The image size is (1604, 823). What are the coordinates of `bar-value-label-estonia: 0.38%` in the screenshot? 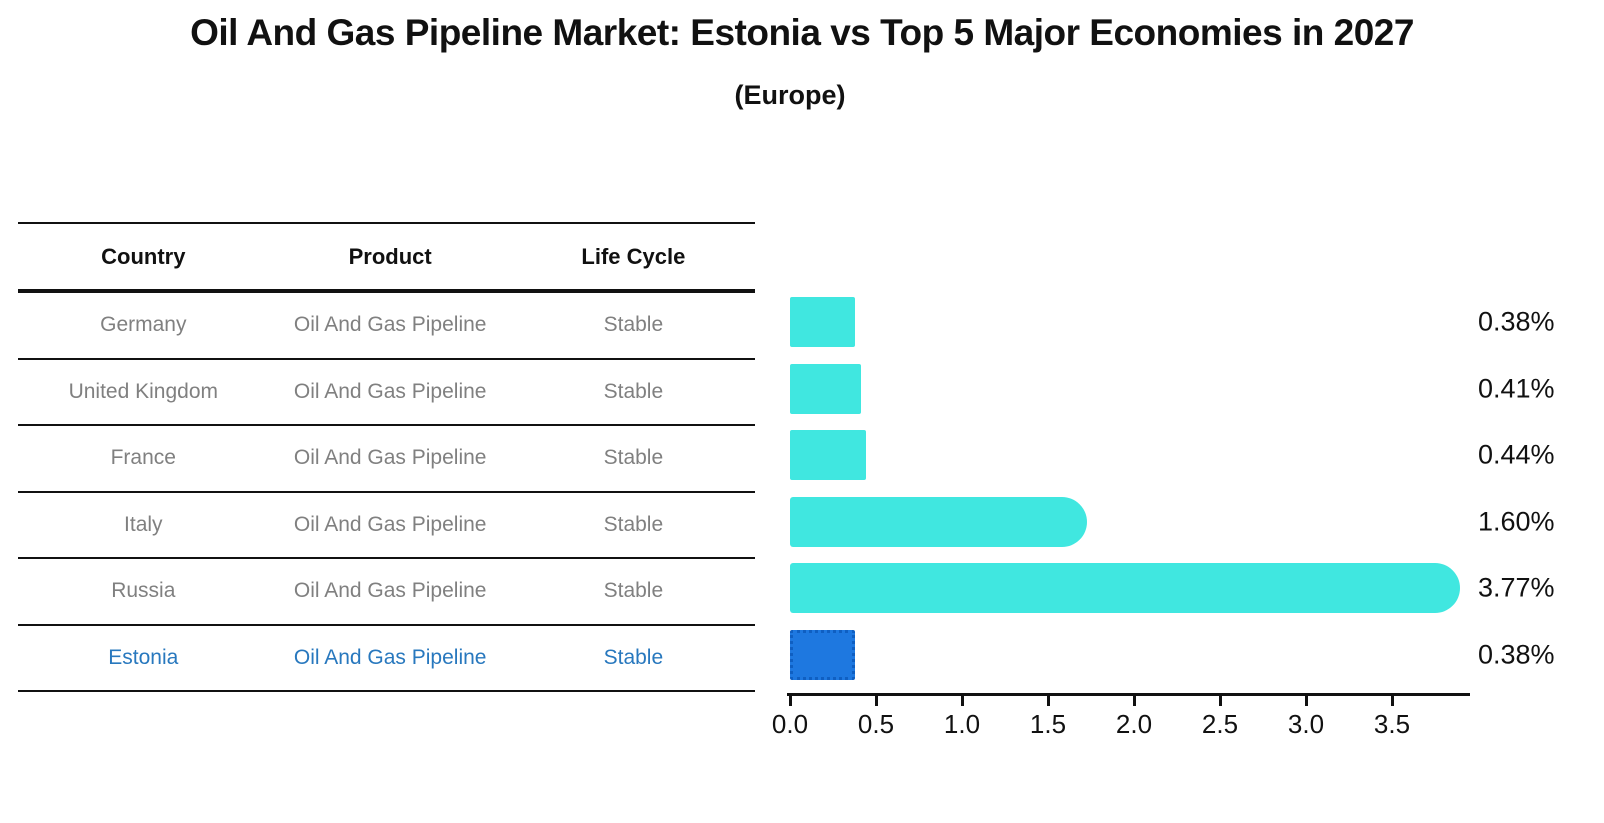 It's located at (1516, 654).